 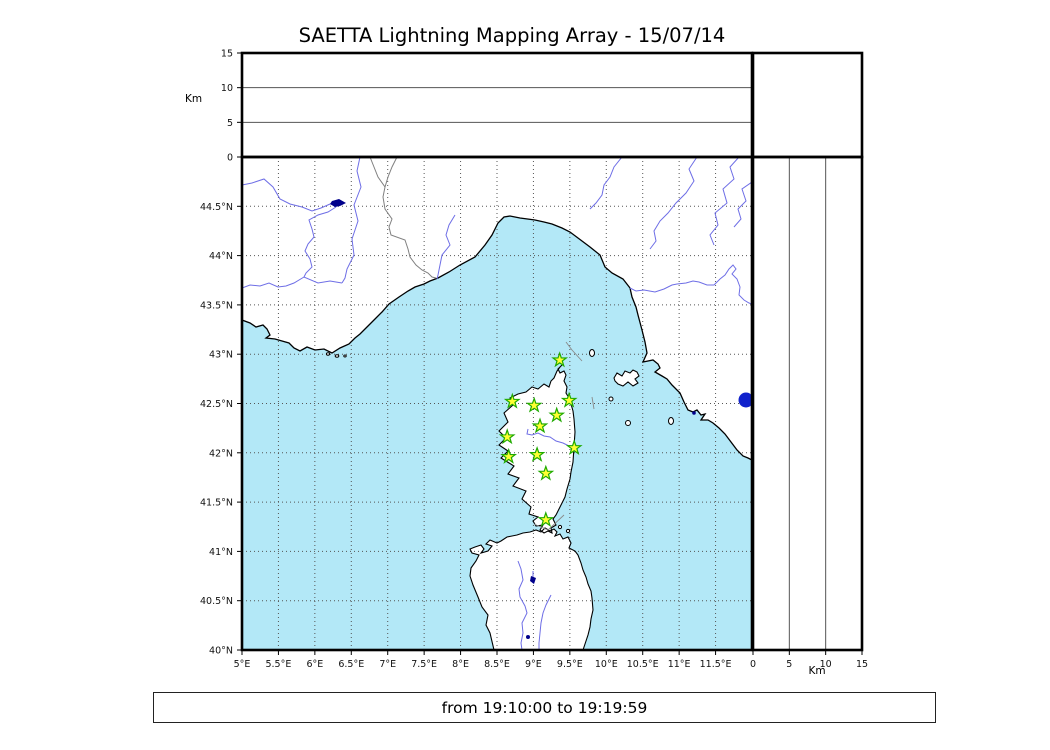 What do you see at coordinates (216, 601) in the screenshot?
I see `tick-label: 40.5°N` at bounding box center [216, 601].